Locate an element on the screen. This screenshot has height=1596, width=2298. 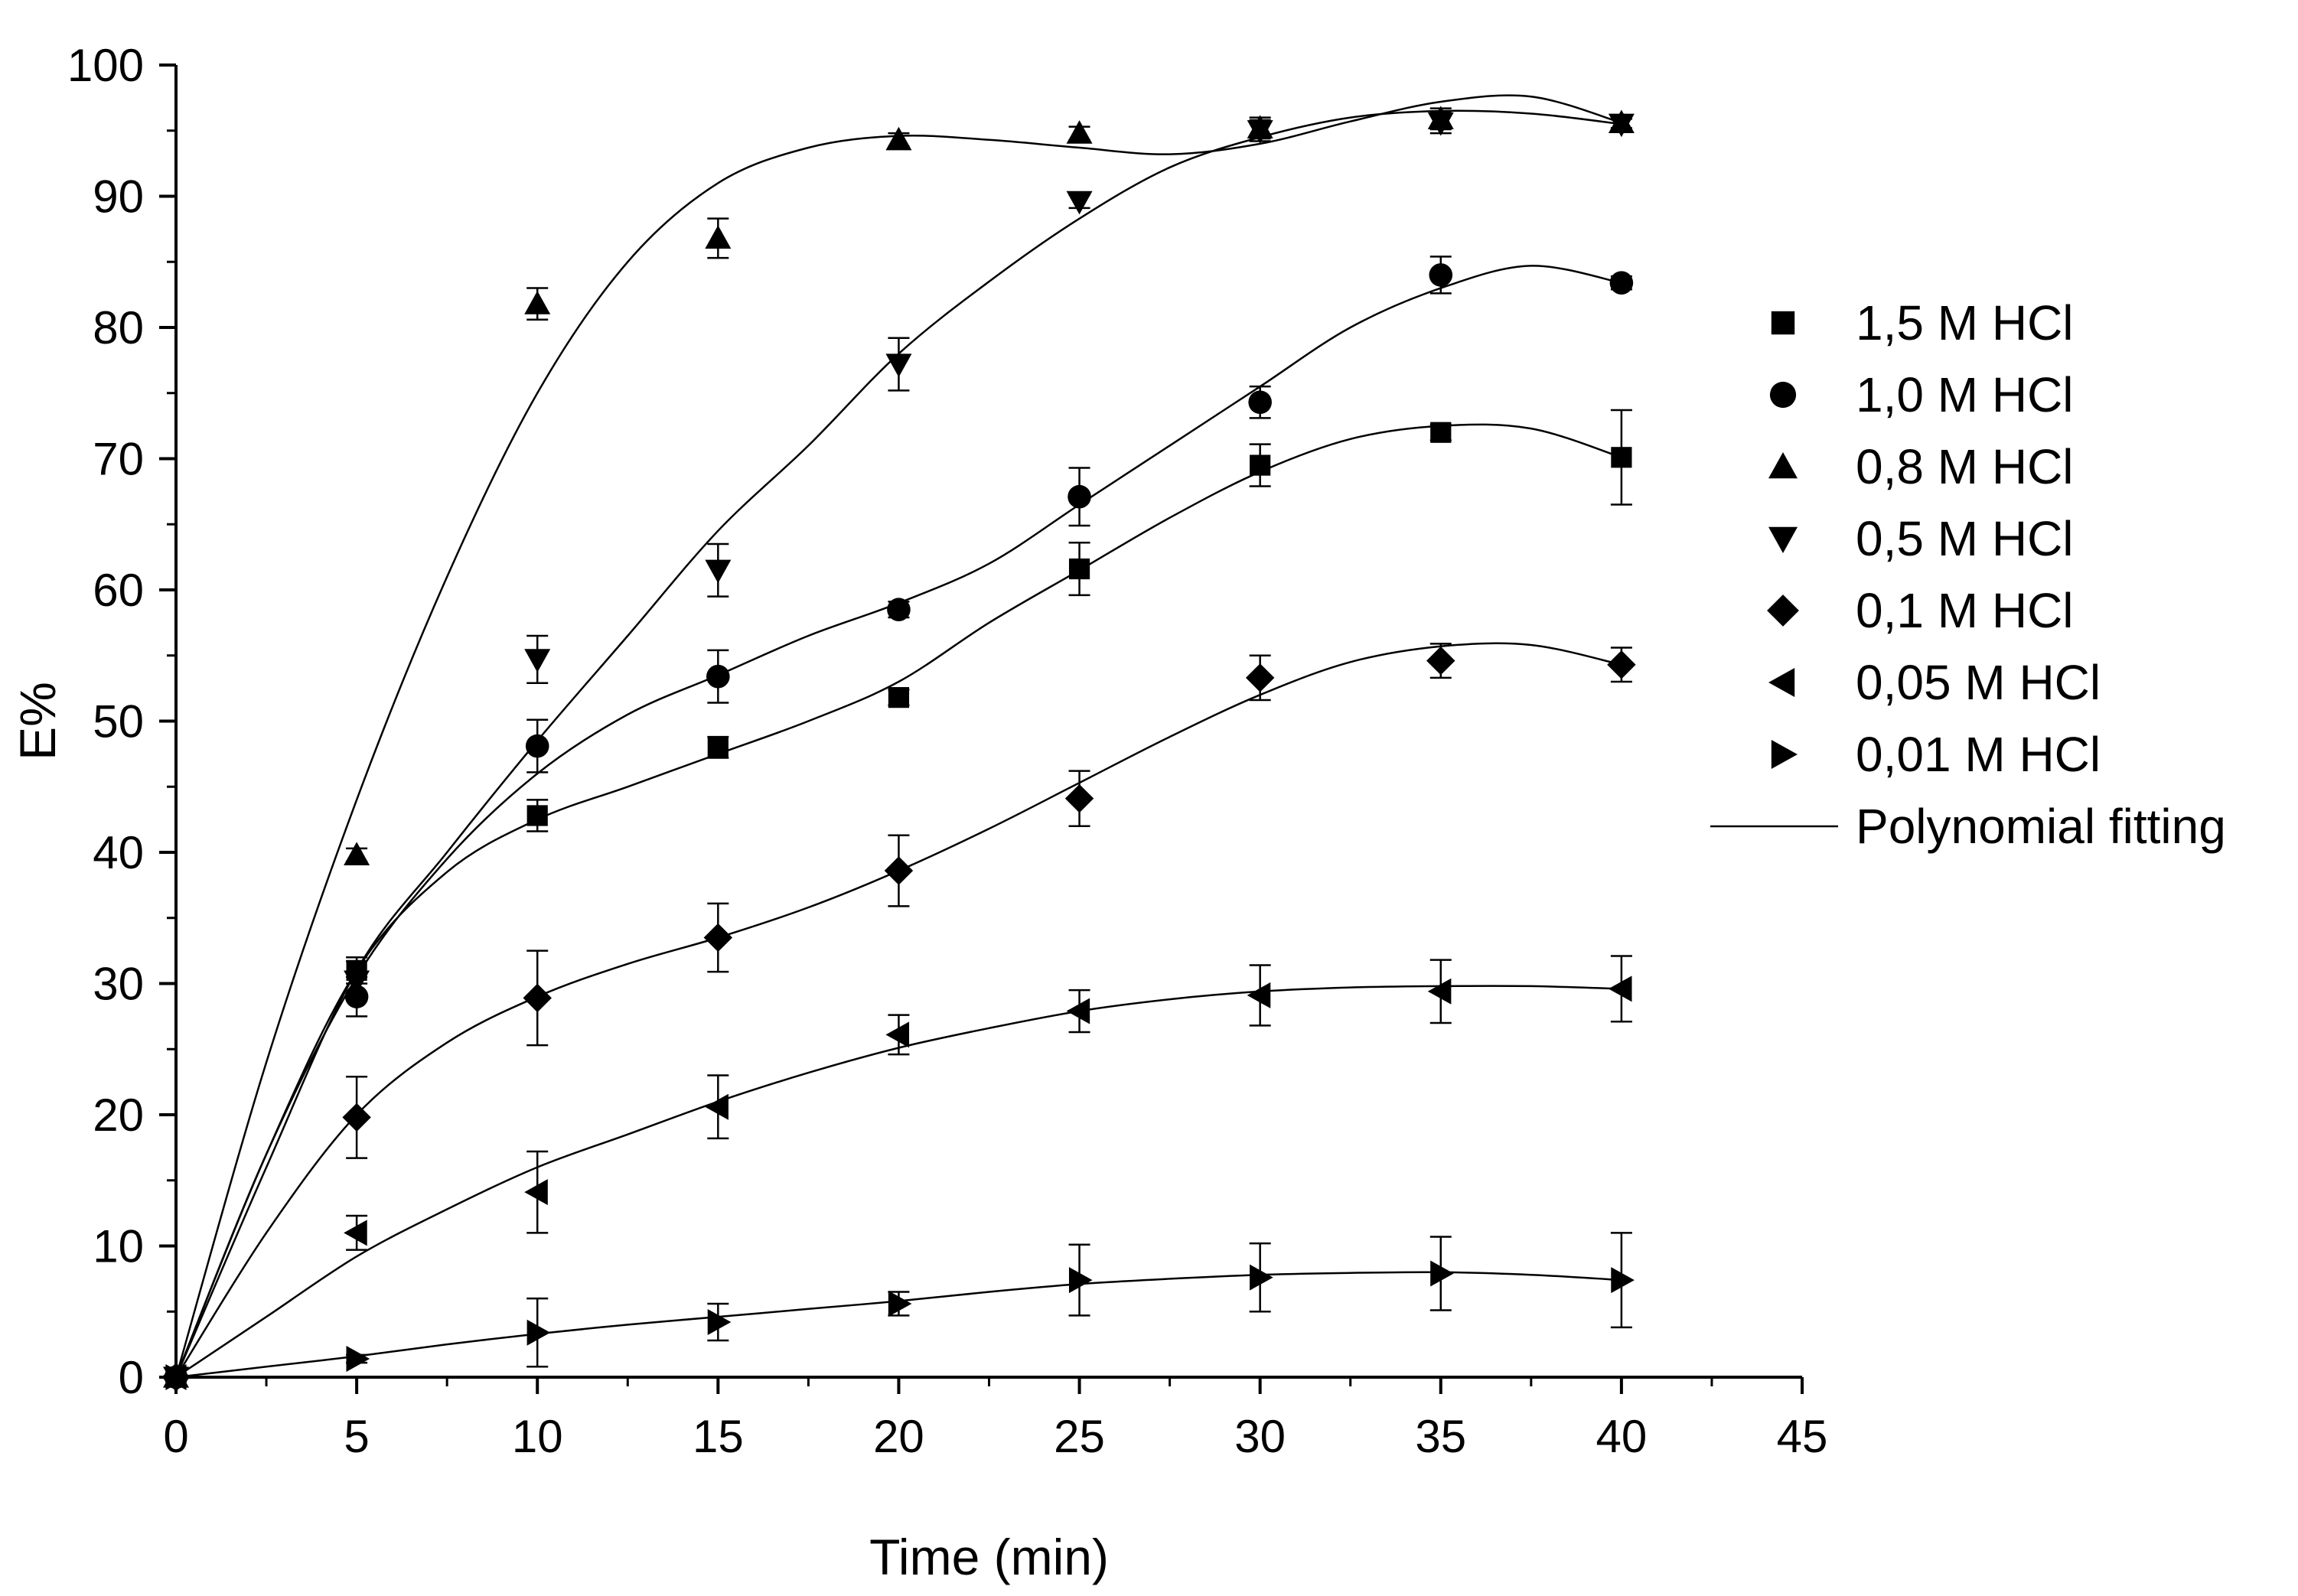
x-tick-label: 25 is located at coordinates (1079, 1436).